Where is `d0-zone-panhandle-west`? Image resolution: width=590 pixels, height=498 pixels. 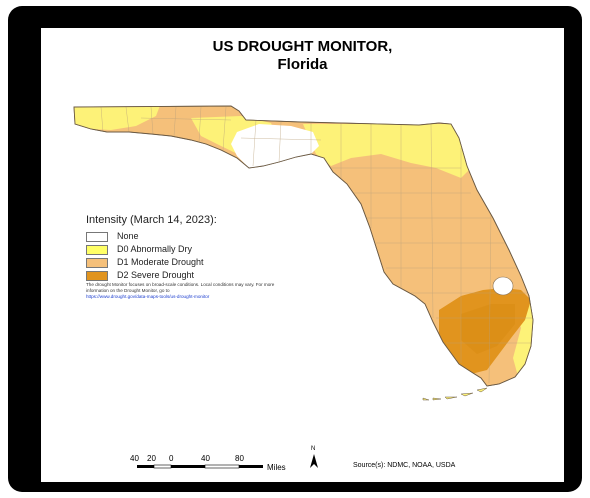
d0-zone-panhandle-west is located at coordinates (117, 118).